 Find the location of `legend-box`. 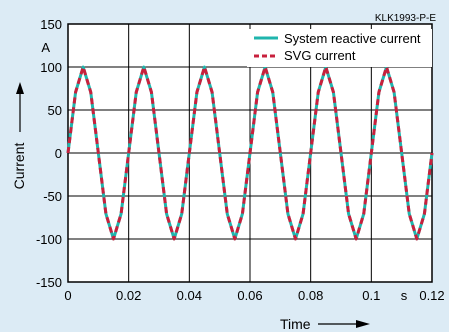

legend-box is located at coordinates (339, 48).